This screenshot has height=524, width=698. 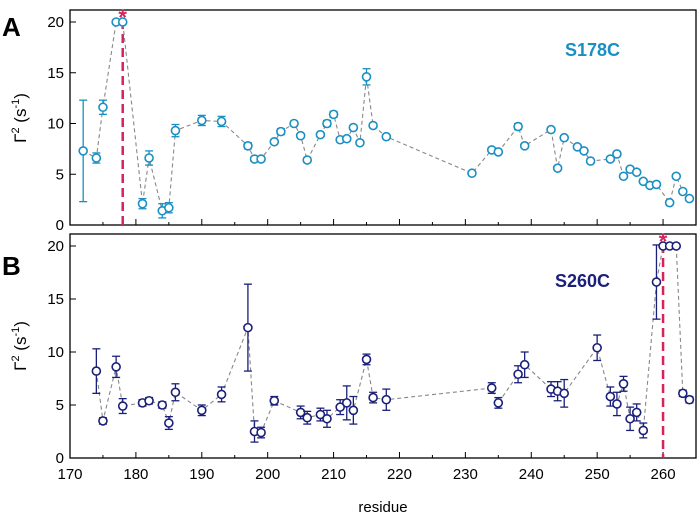 What do you see at coordinates (60, 225) in the screenshot?
I see `panel-a-y-tick-label: 0` at bounding box center [60, 225].